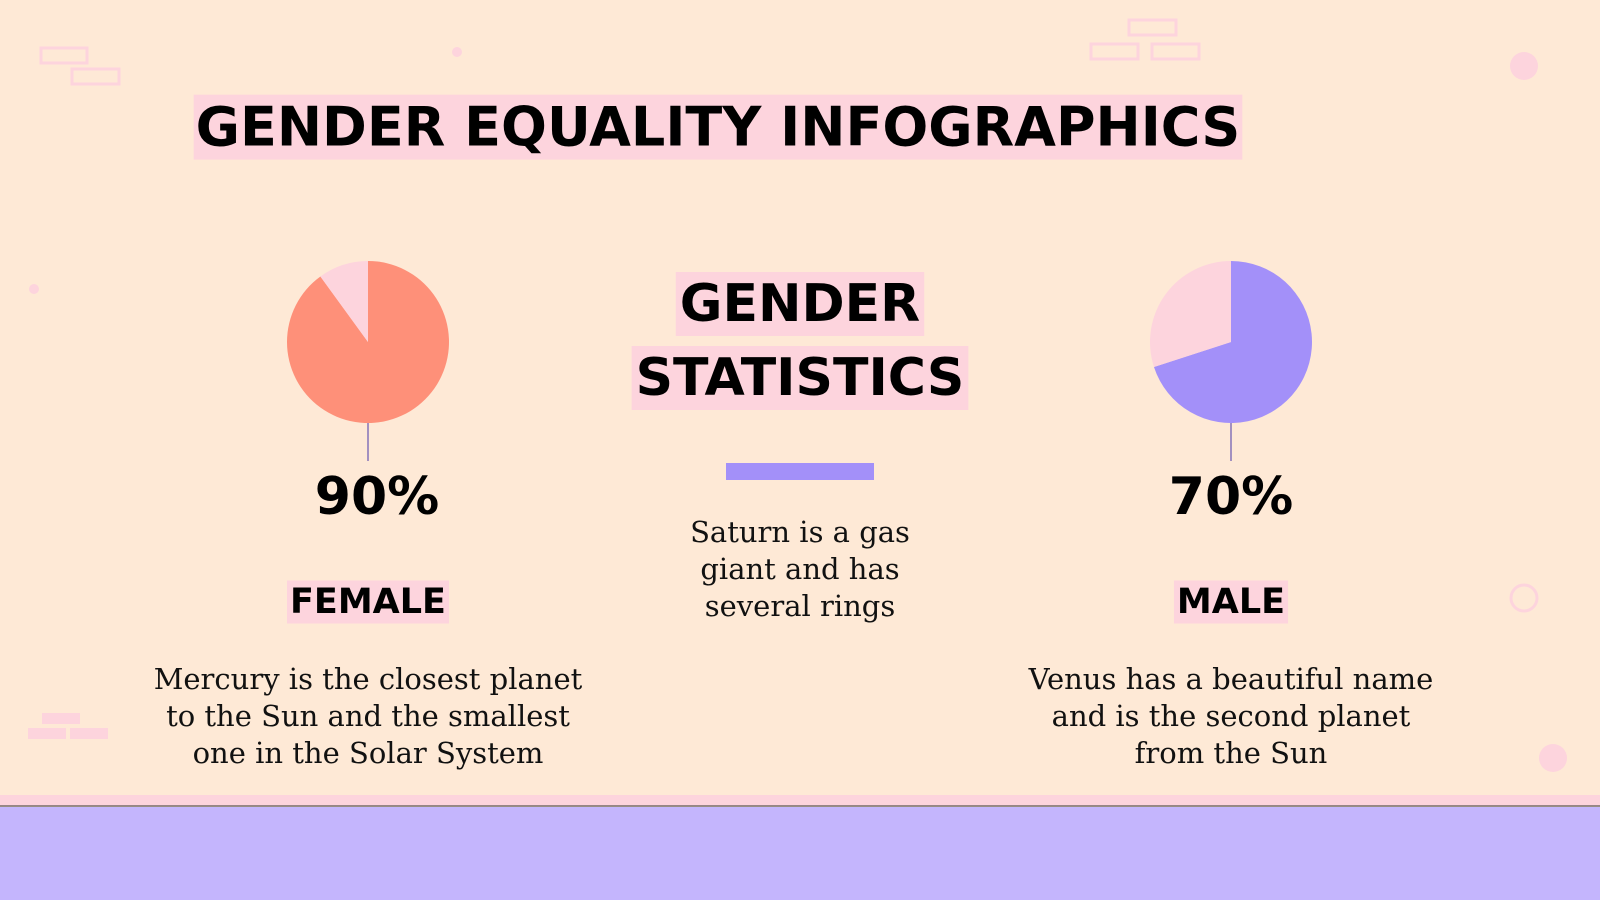 The height and width of the screenshot is (900, 1600). What do you see at coordinates (368, 753) in the screenshot?
I see `description: one in the Solar System` at bounding box center [368, 753].